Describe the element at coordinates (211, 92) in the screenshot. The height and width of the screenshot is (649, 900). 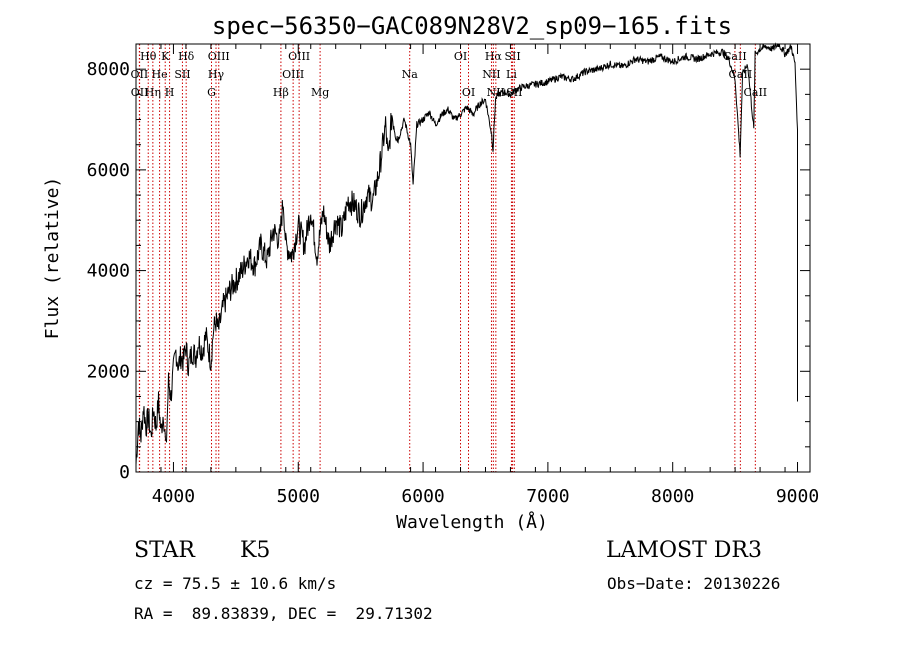
I see `marker-label: G` at that location.